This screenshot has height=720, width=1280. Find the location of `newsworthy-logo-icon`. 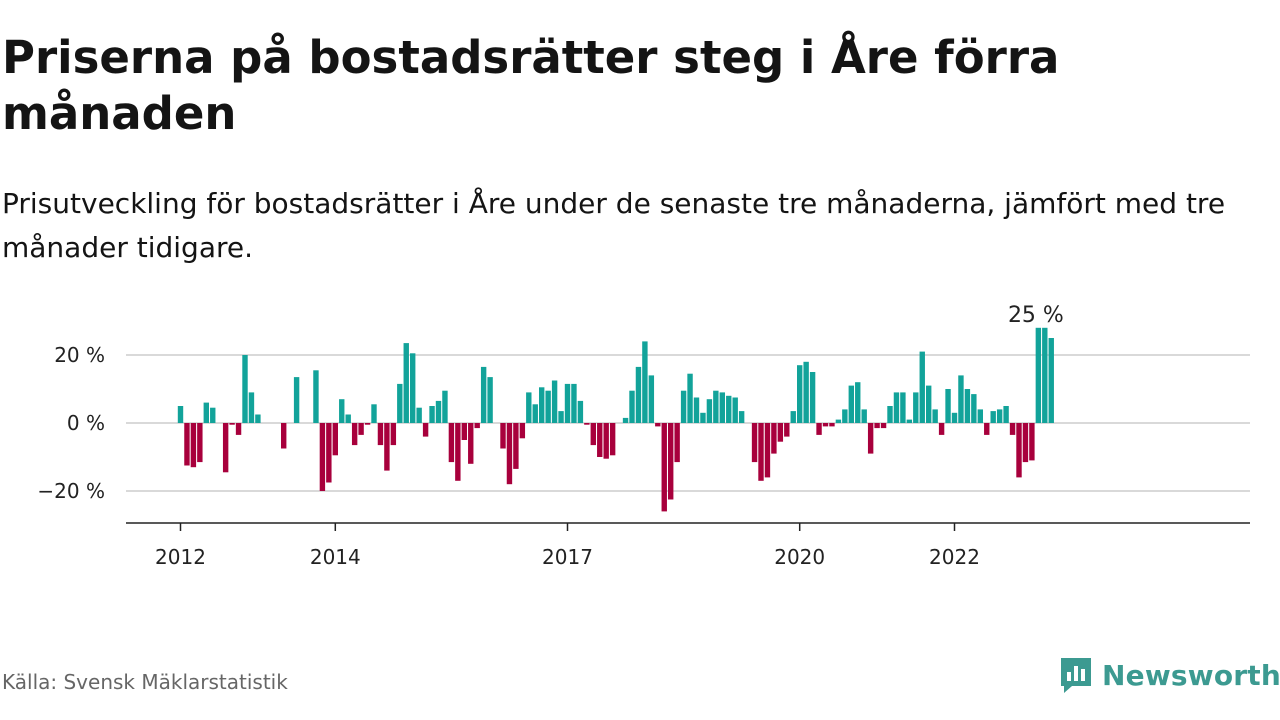

newsworthy-logo-icon is located at coordinates (1076, 675).